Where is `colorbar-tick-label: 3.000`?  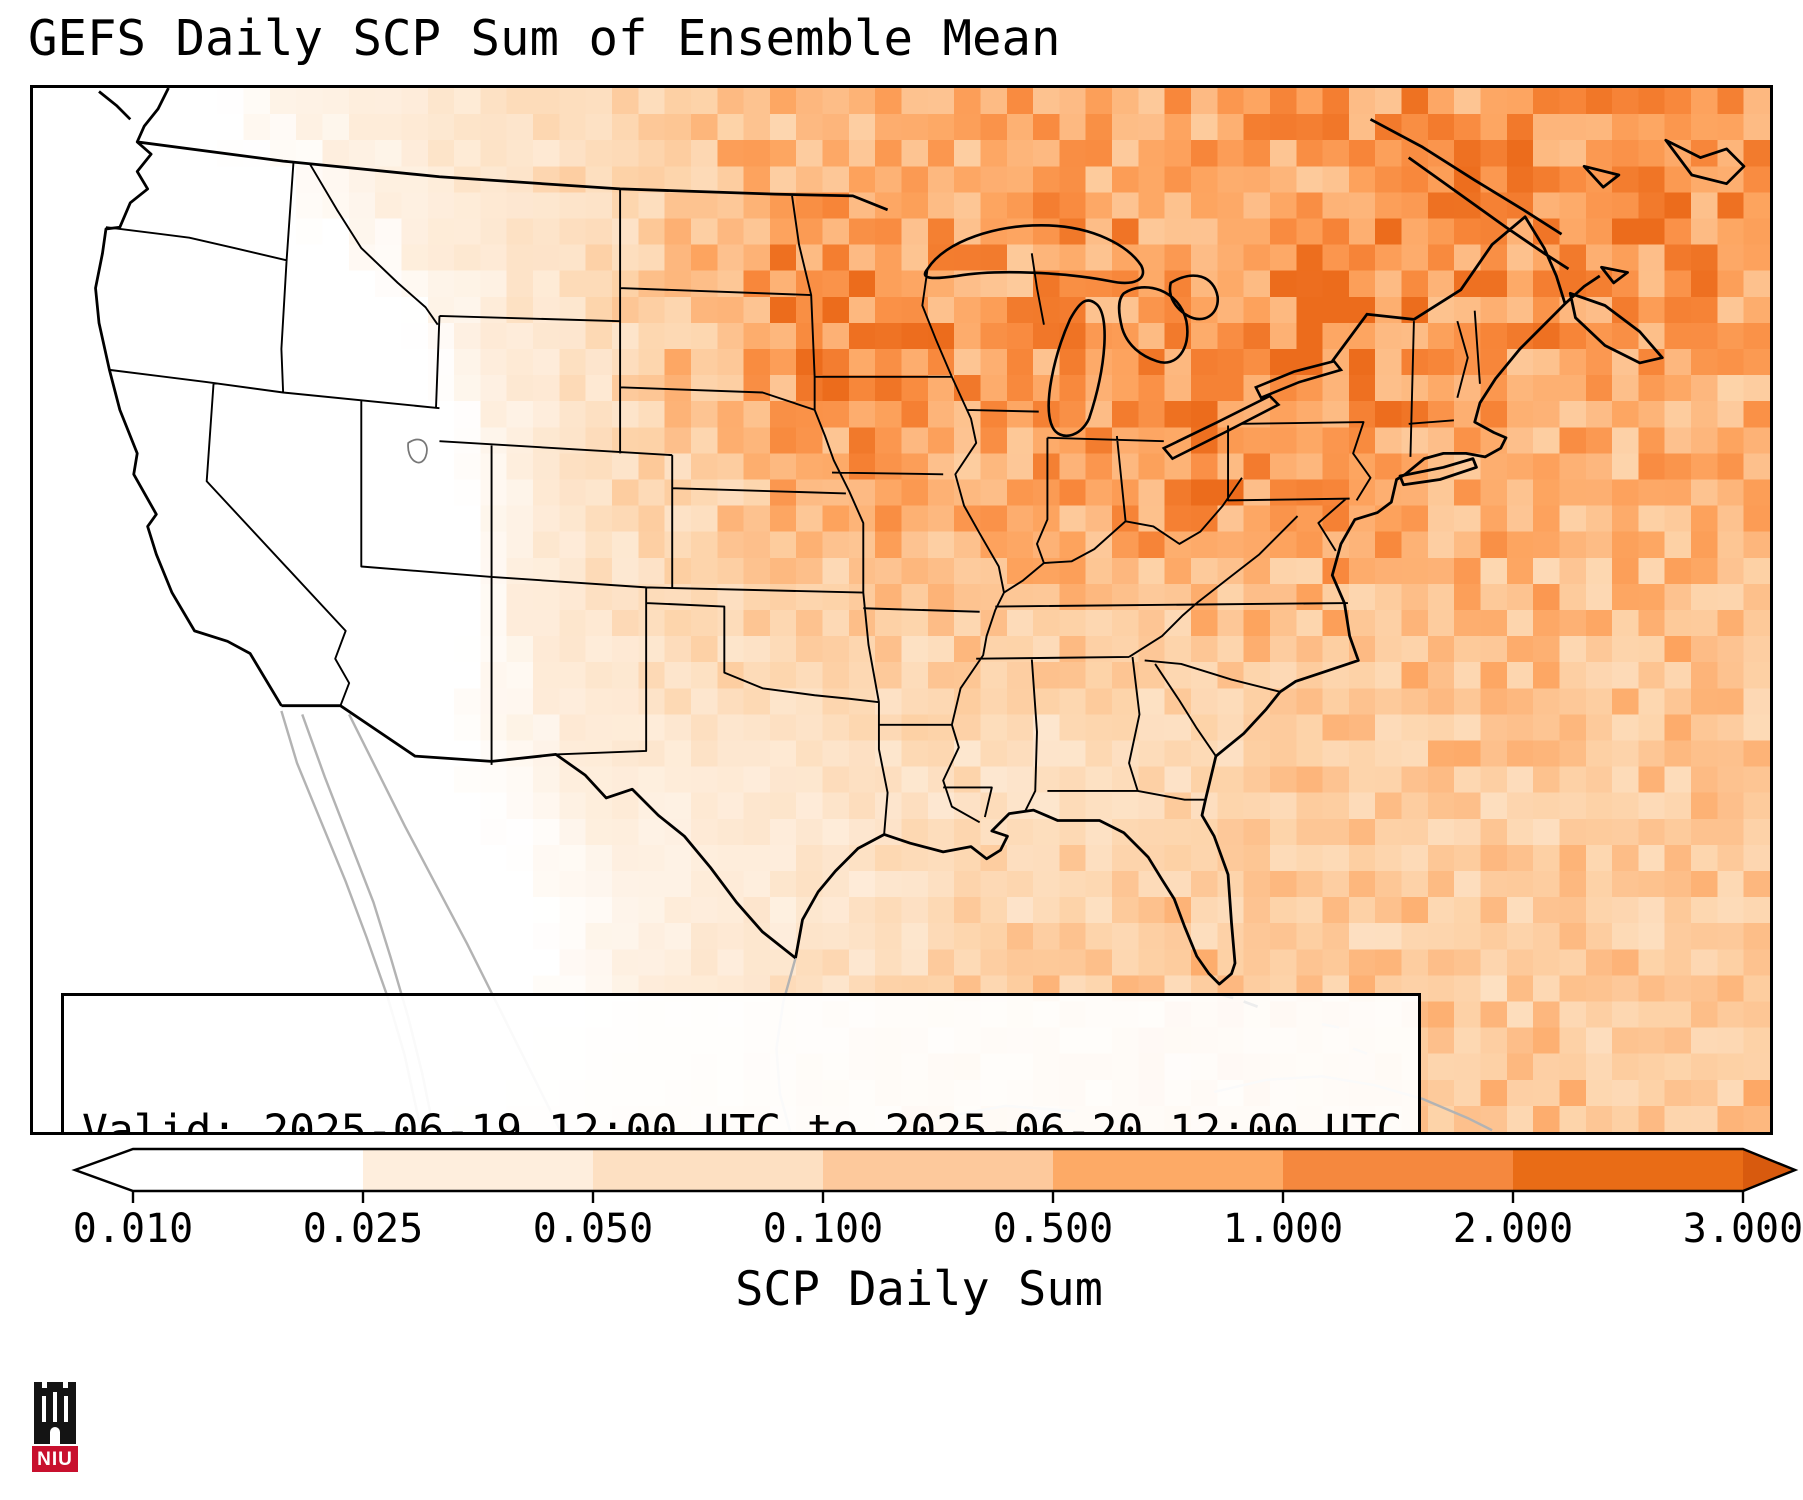 colorbar-tick-label: 3.000 is located at coordinates (1742, 1229).